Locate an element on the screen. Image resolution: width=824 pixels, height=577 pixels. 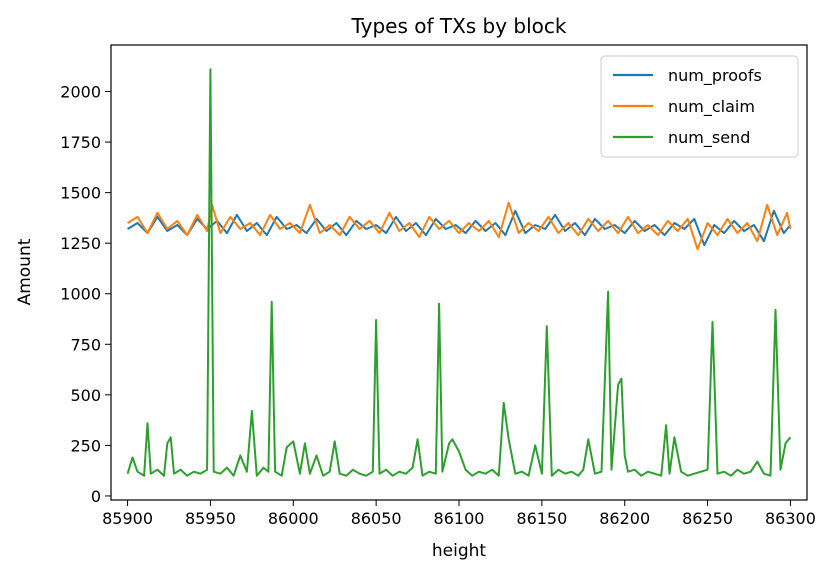
y-tick-label: 500 is located at coordinates (85, 395).